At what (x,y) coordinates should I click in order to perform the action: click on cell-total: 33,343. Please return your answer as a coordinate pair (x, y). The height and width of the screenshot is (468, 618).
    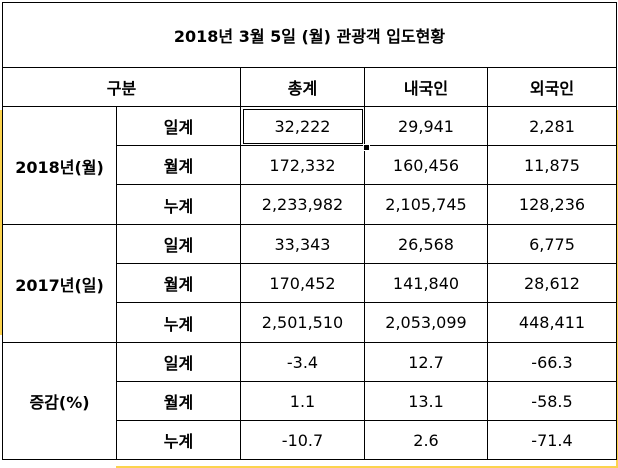
    Looking at the image, I should click on (302, 244).